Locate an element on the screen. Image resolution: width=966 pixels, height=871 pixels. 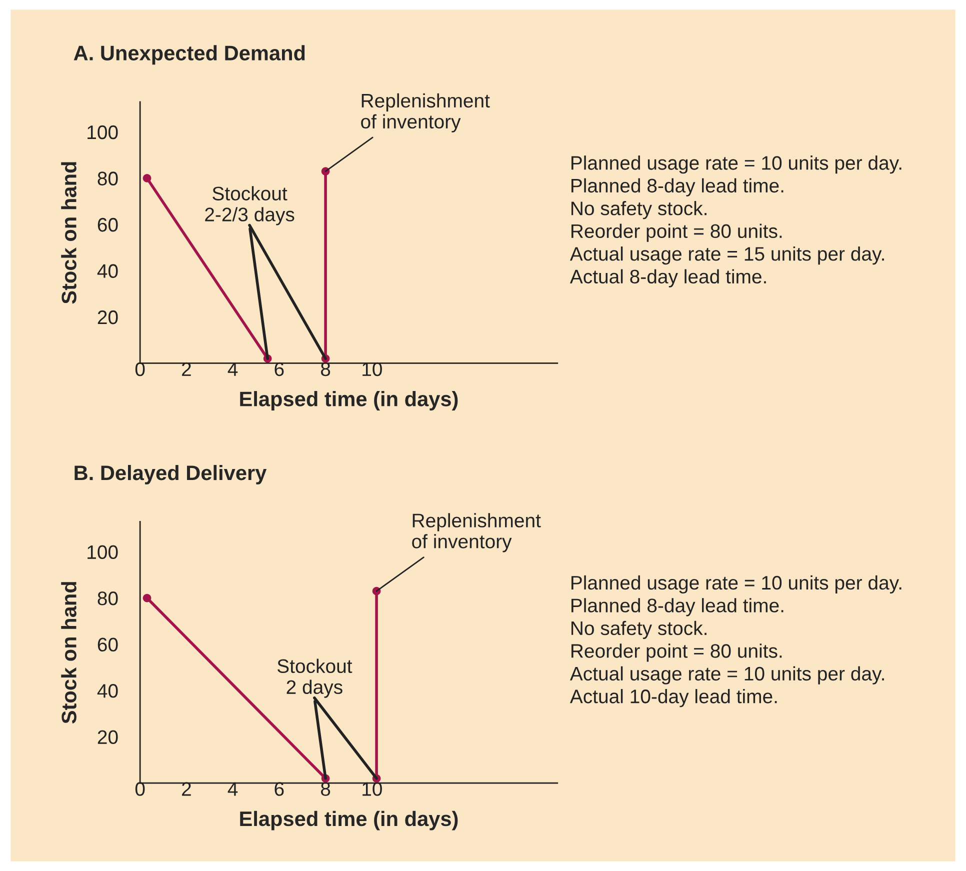
text: Actual 10-day lead time. is located at coordinates (673, 698).